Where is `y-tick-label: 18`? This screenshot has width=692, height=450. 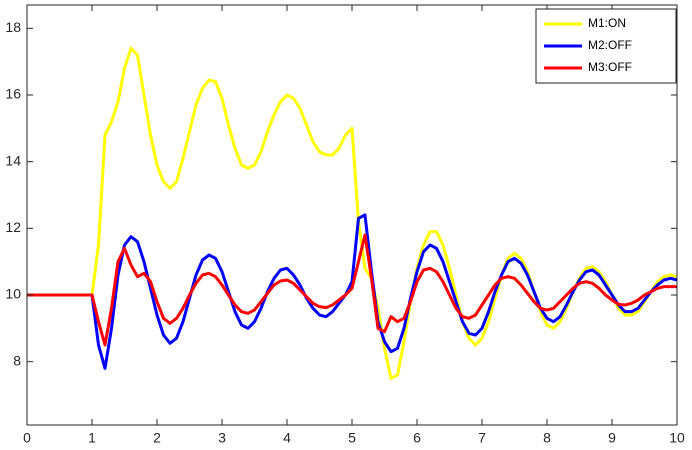
y-tick-label: 18 is located at coordinates (13, 27).